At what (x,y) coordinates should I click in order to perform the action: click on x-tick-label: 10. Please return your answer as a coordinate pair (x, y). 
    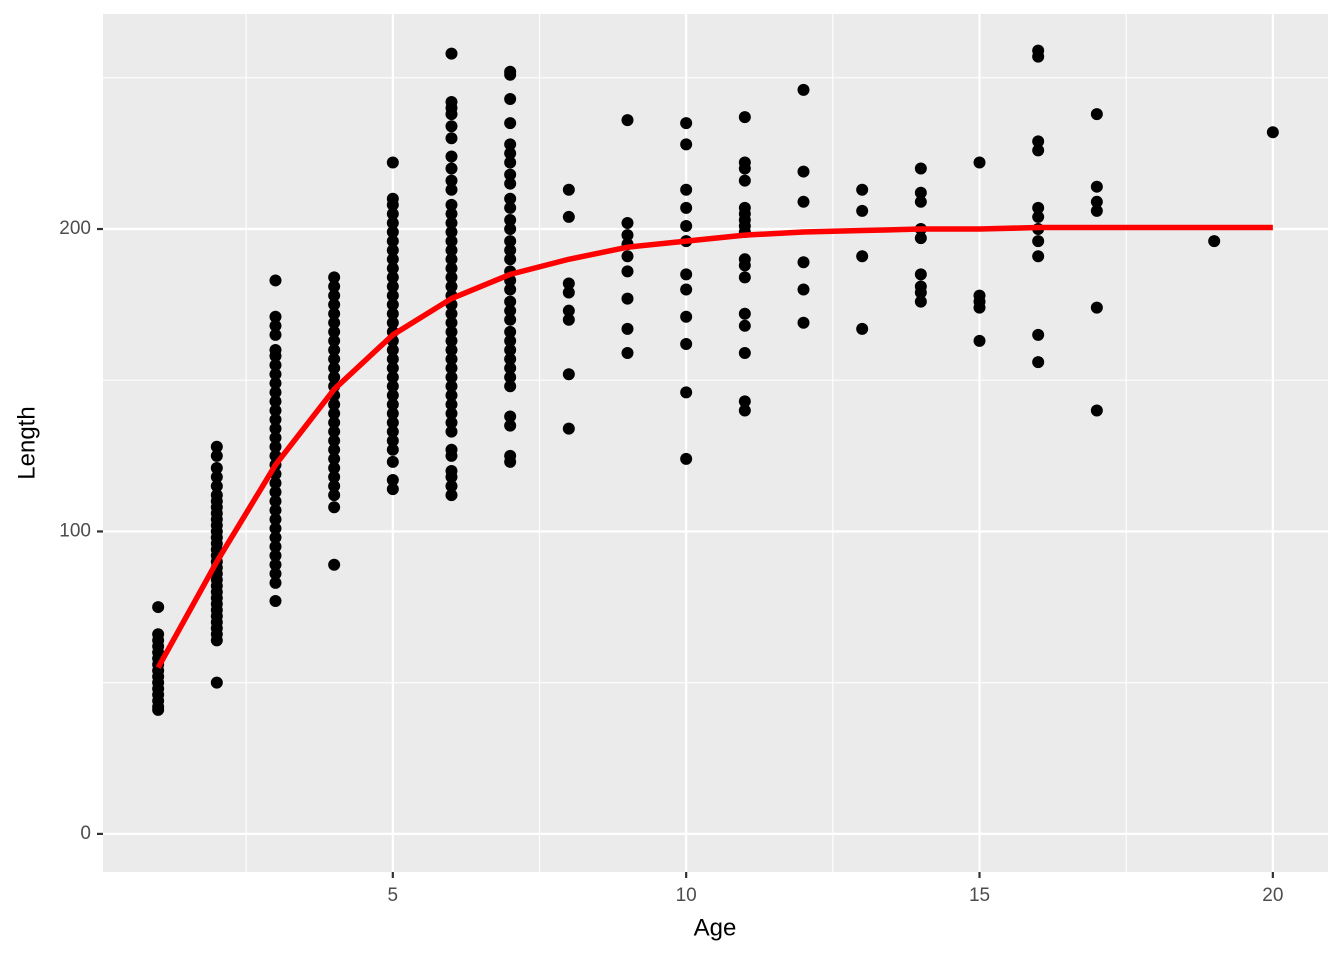
    Looking at the image, I should click on (686, 895).